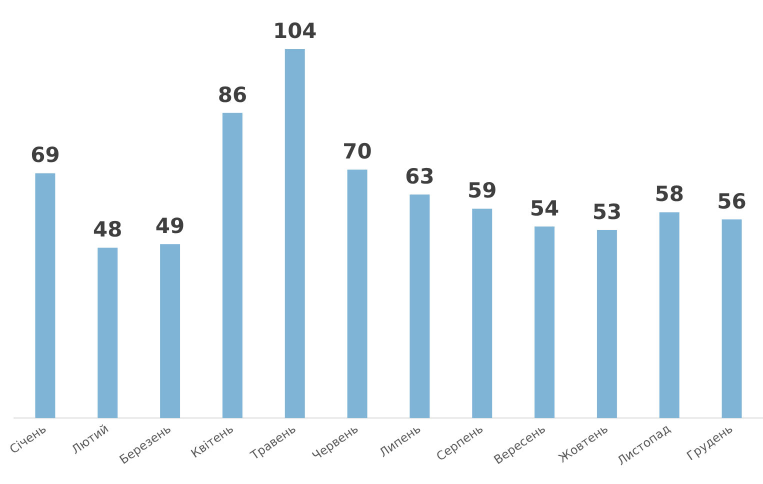 The image size is (763, 484). What do you see at coordinates (170, 226) in the screenshot?
I see `data-label: 49` at bounding box center [170, 226].